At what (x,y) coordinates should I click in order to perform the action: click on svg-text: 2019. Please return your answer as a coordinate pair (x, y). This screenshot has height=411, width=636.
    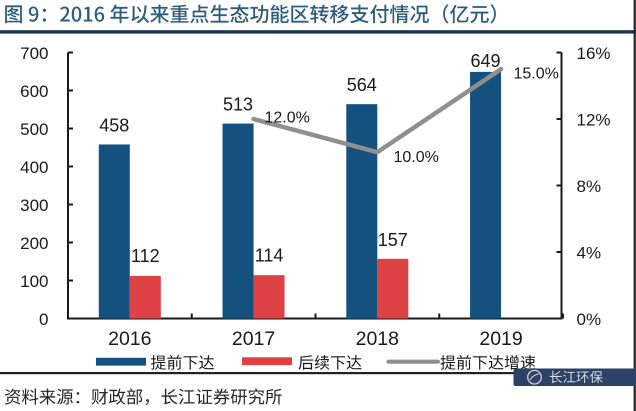
    Looking at the image, I should click on (500, 339).